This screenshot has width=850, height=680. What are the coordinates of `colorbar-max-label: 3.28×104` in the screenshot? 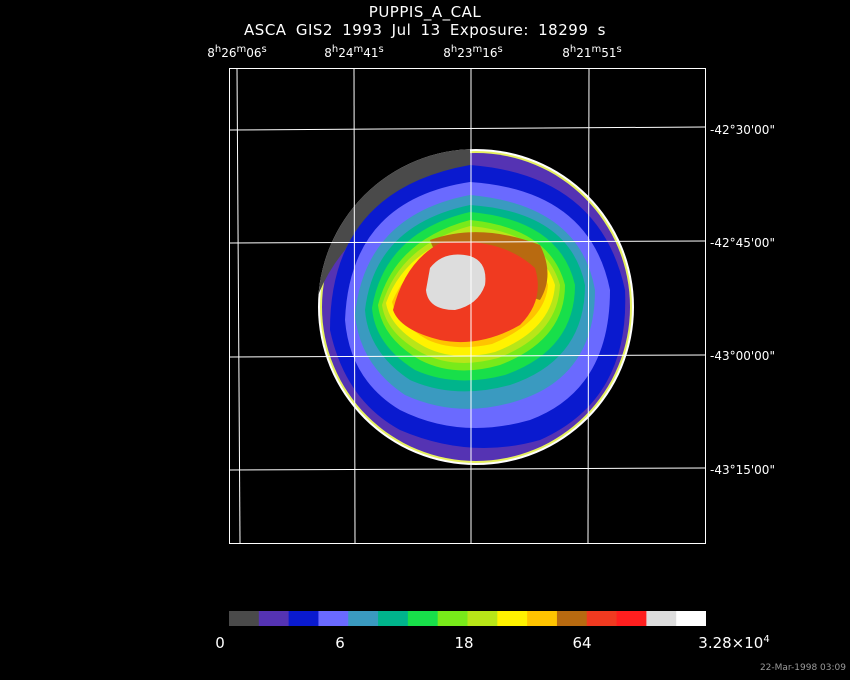 It's located at (734, 643).